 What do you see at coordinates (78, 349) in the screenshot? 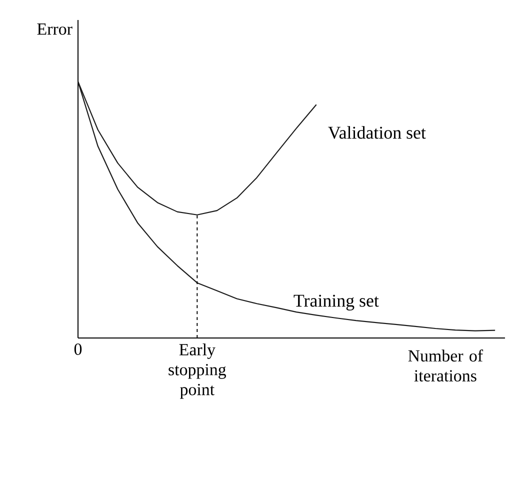
I see `x-tick-label: 0` at bounding box center [78, 349].